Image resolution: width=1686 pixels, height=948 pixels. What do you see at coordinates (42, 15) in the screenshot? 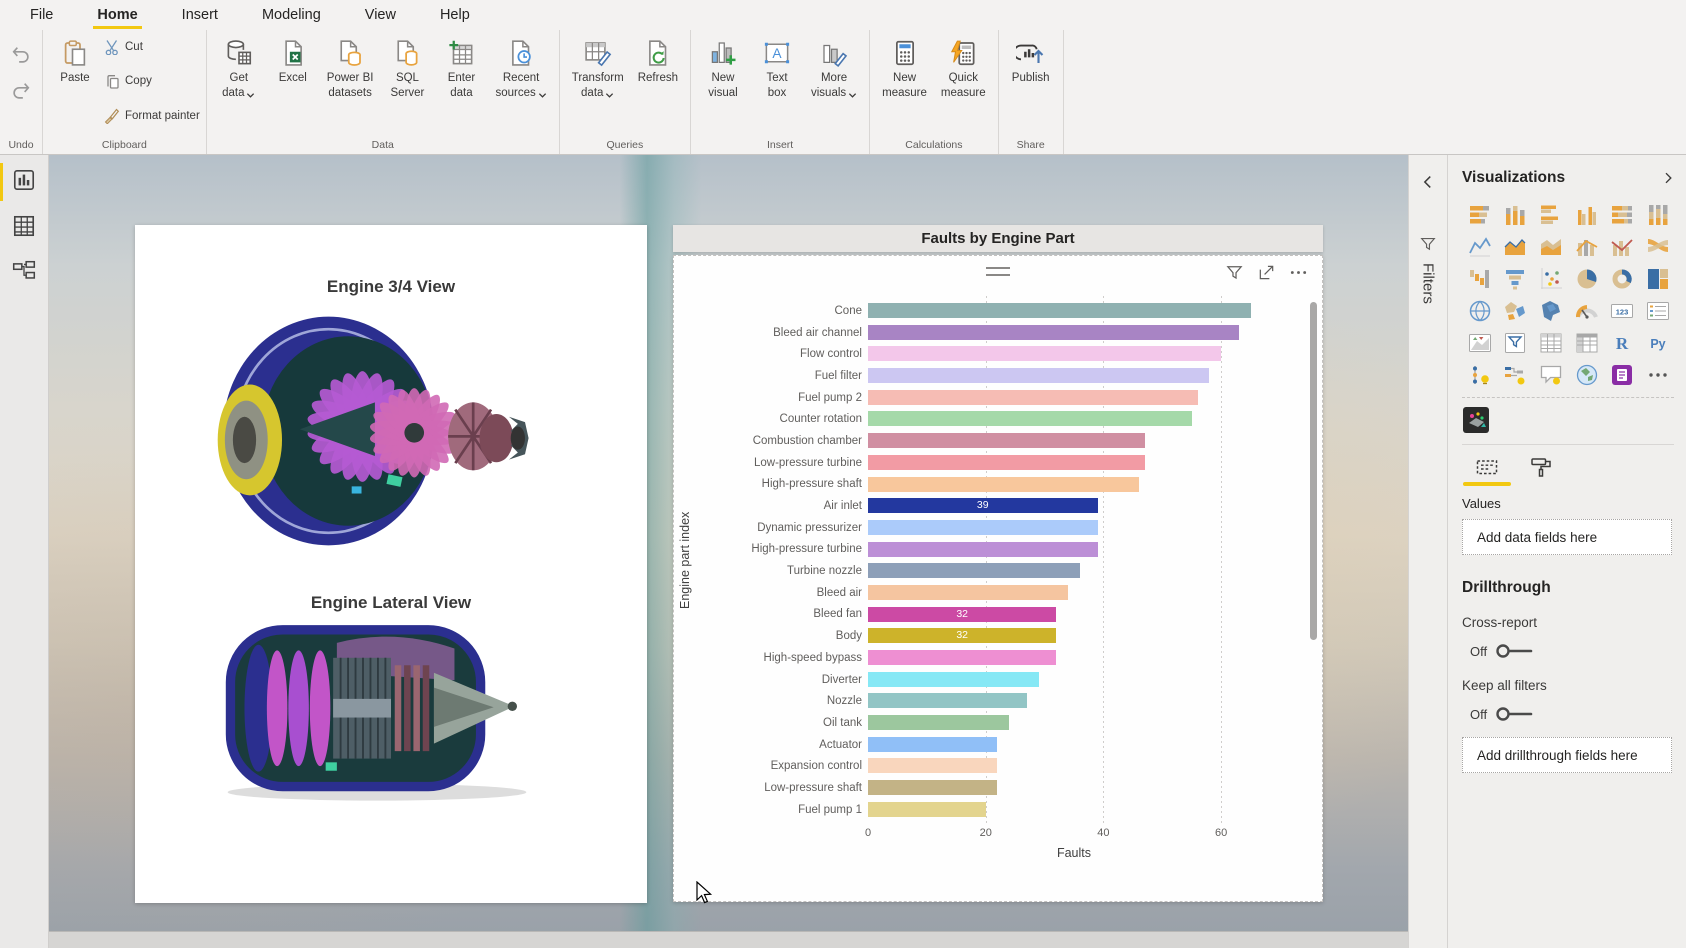
I see `ribbon-tab-file: File` at bounding box center [42, 15].